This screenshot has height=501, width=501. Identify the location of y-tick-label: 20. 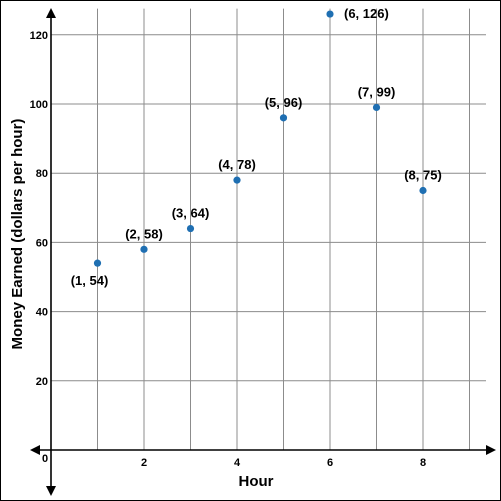
(42, 382).